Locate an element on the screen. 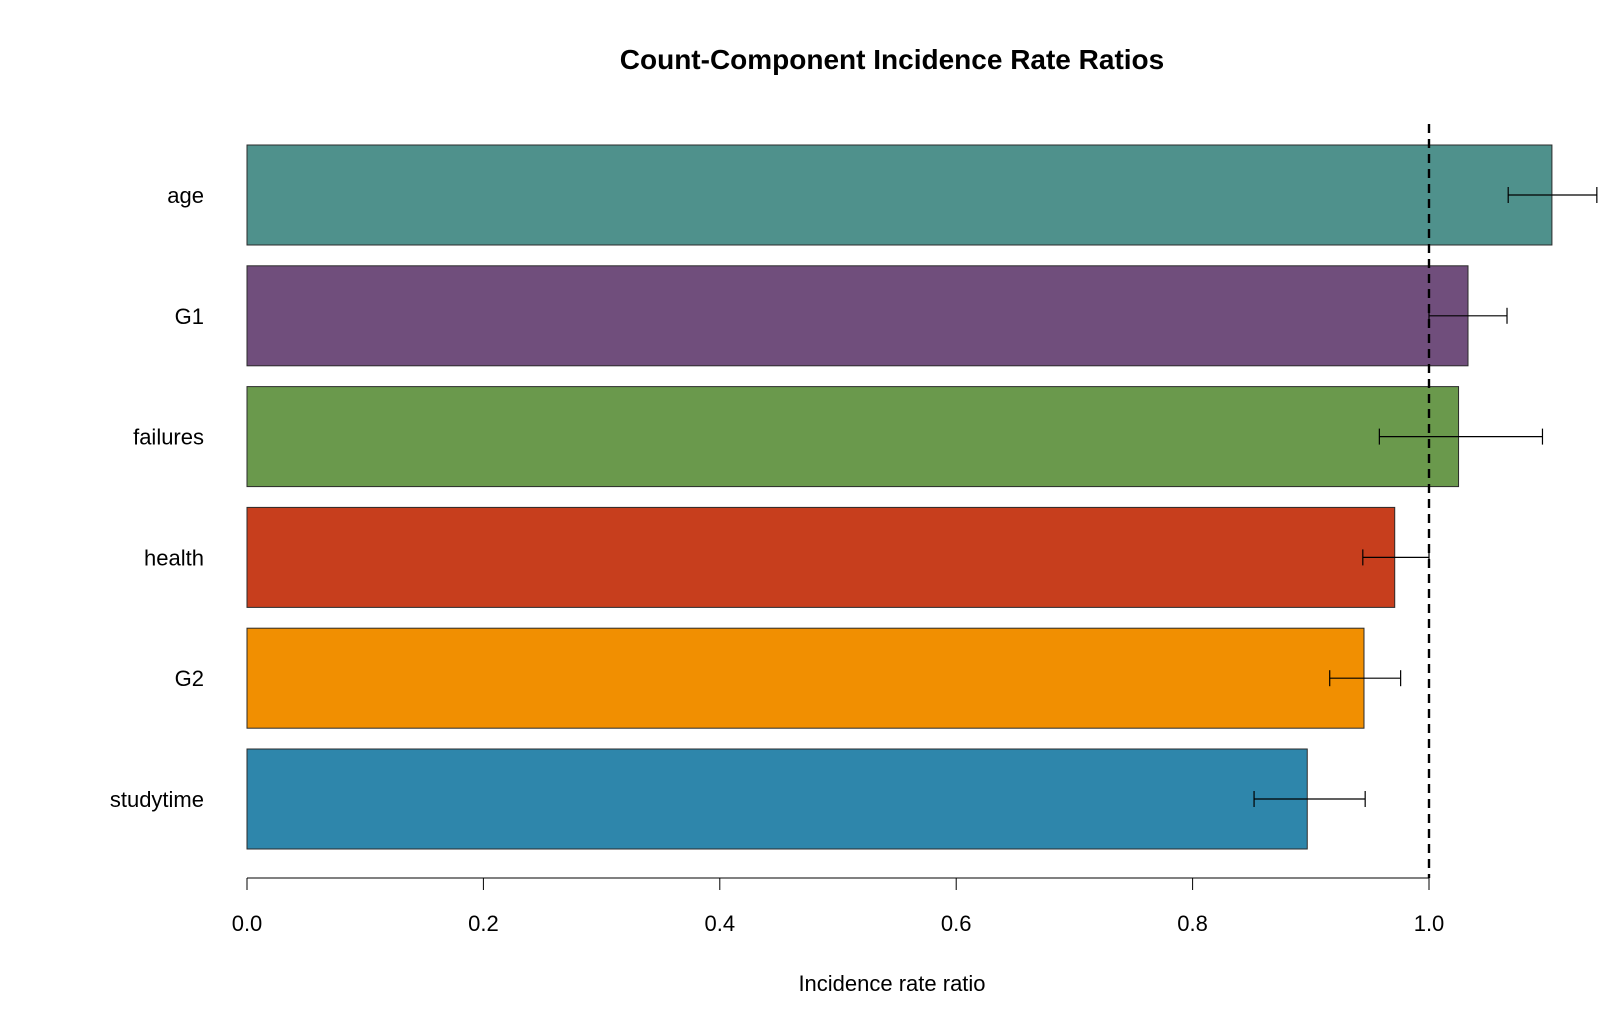 The width and height of the screenshot is (1600, 1023). chart-title: Count-Component Incidence Rate Ratios is located at coordinates (892, 59).